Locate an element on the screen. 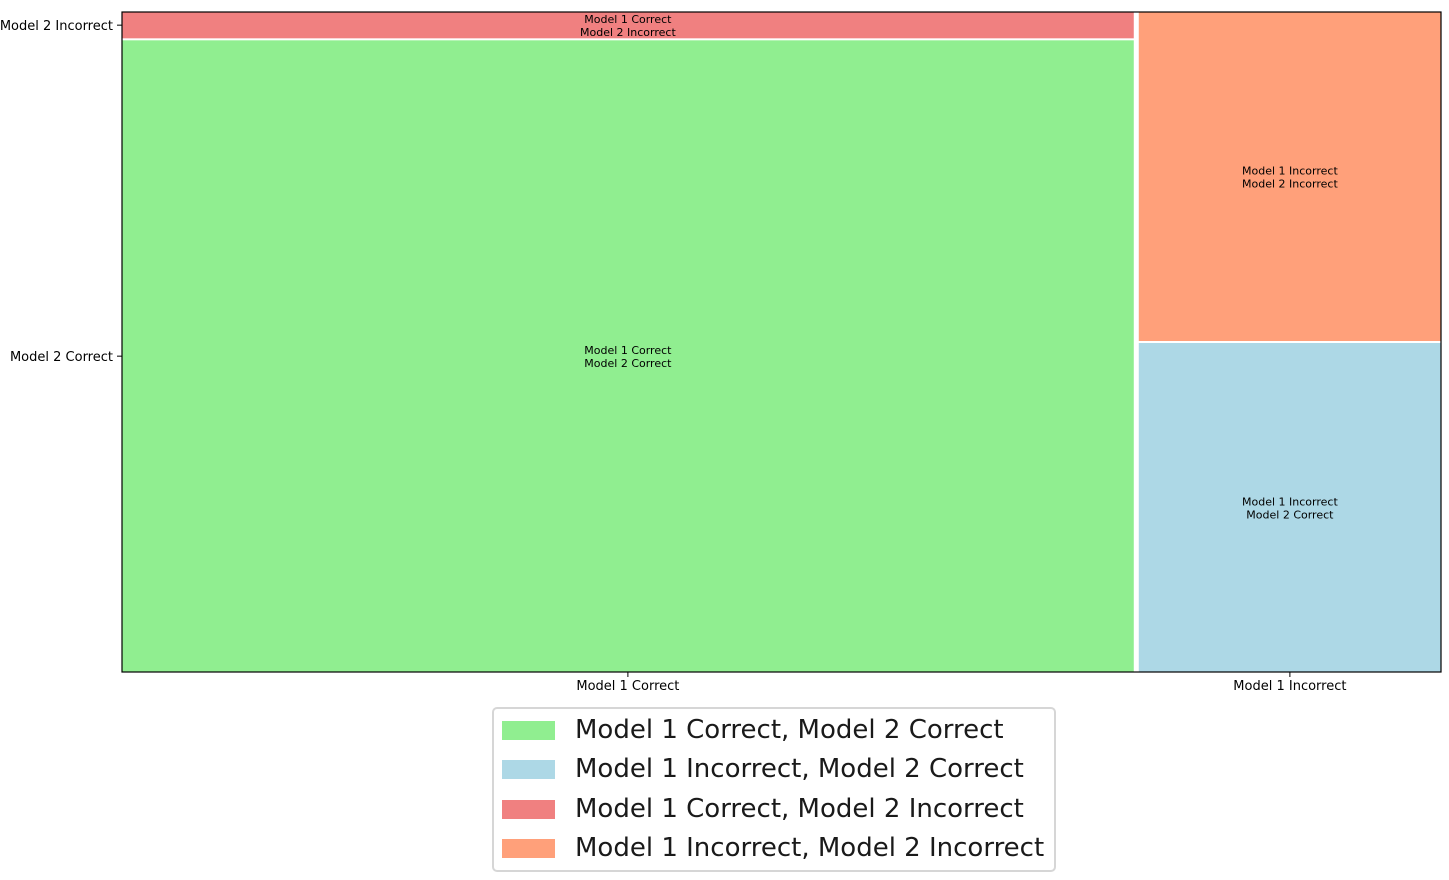 The image size is (1449, 880). cell-model-1-incorrect-model-2-correct is located at coordinates (1289, 507).